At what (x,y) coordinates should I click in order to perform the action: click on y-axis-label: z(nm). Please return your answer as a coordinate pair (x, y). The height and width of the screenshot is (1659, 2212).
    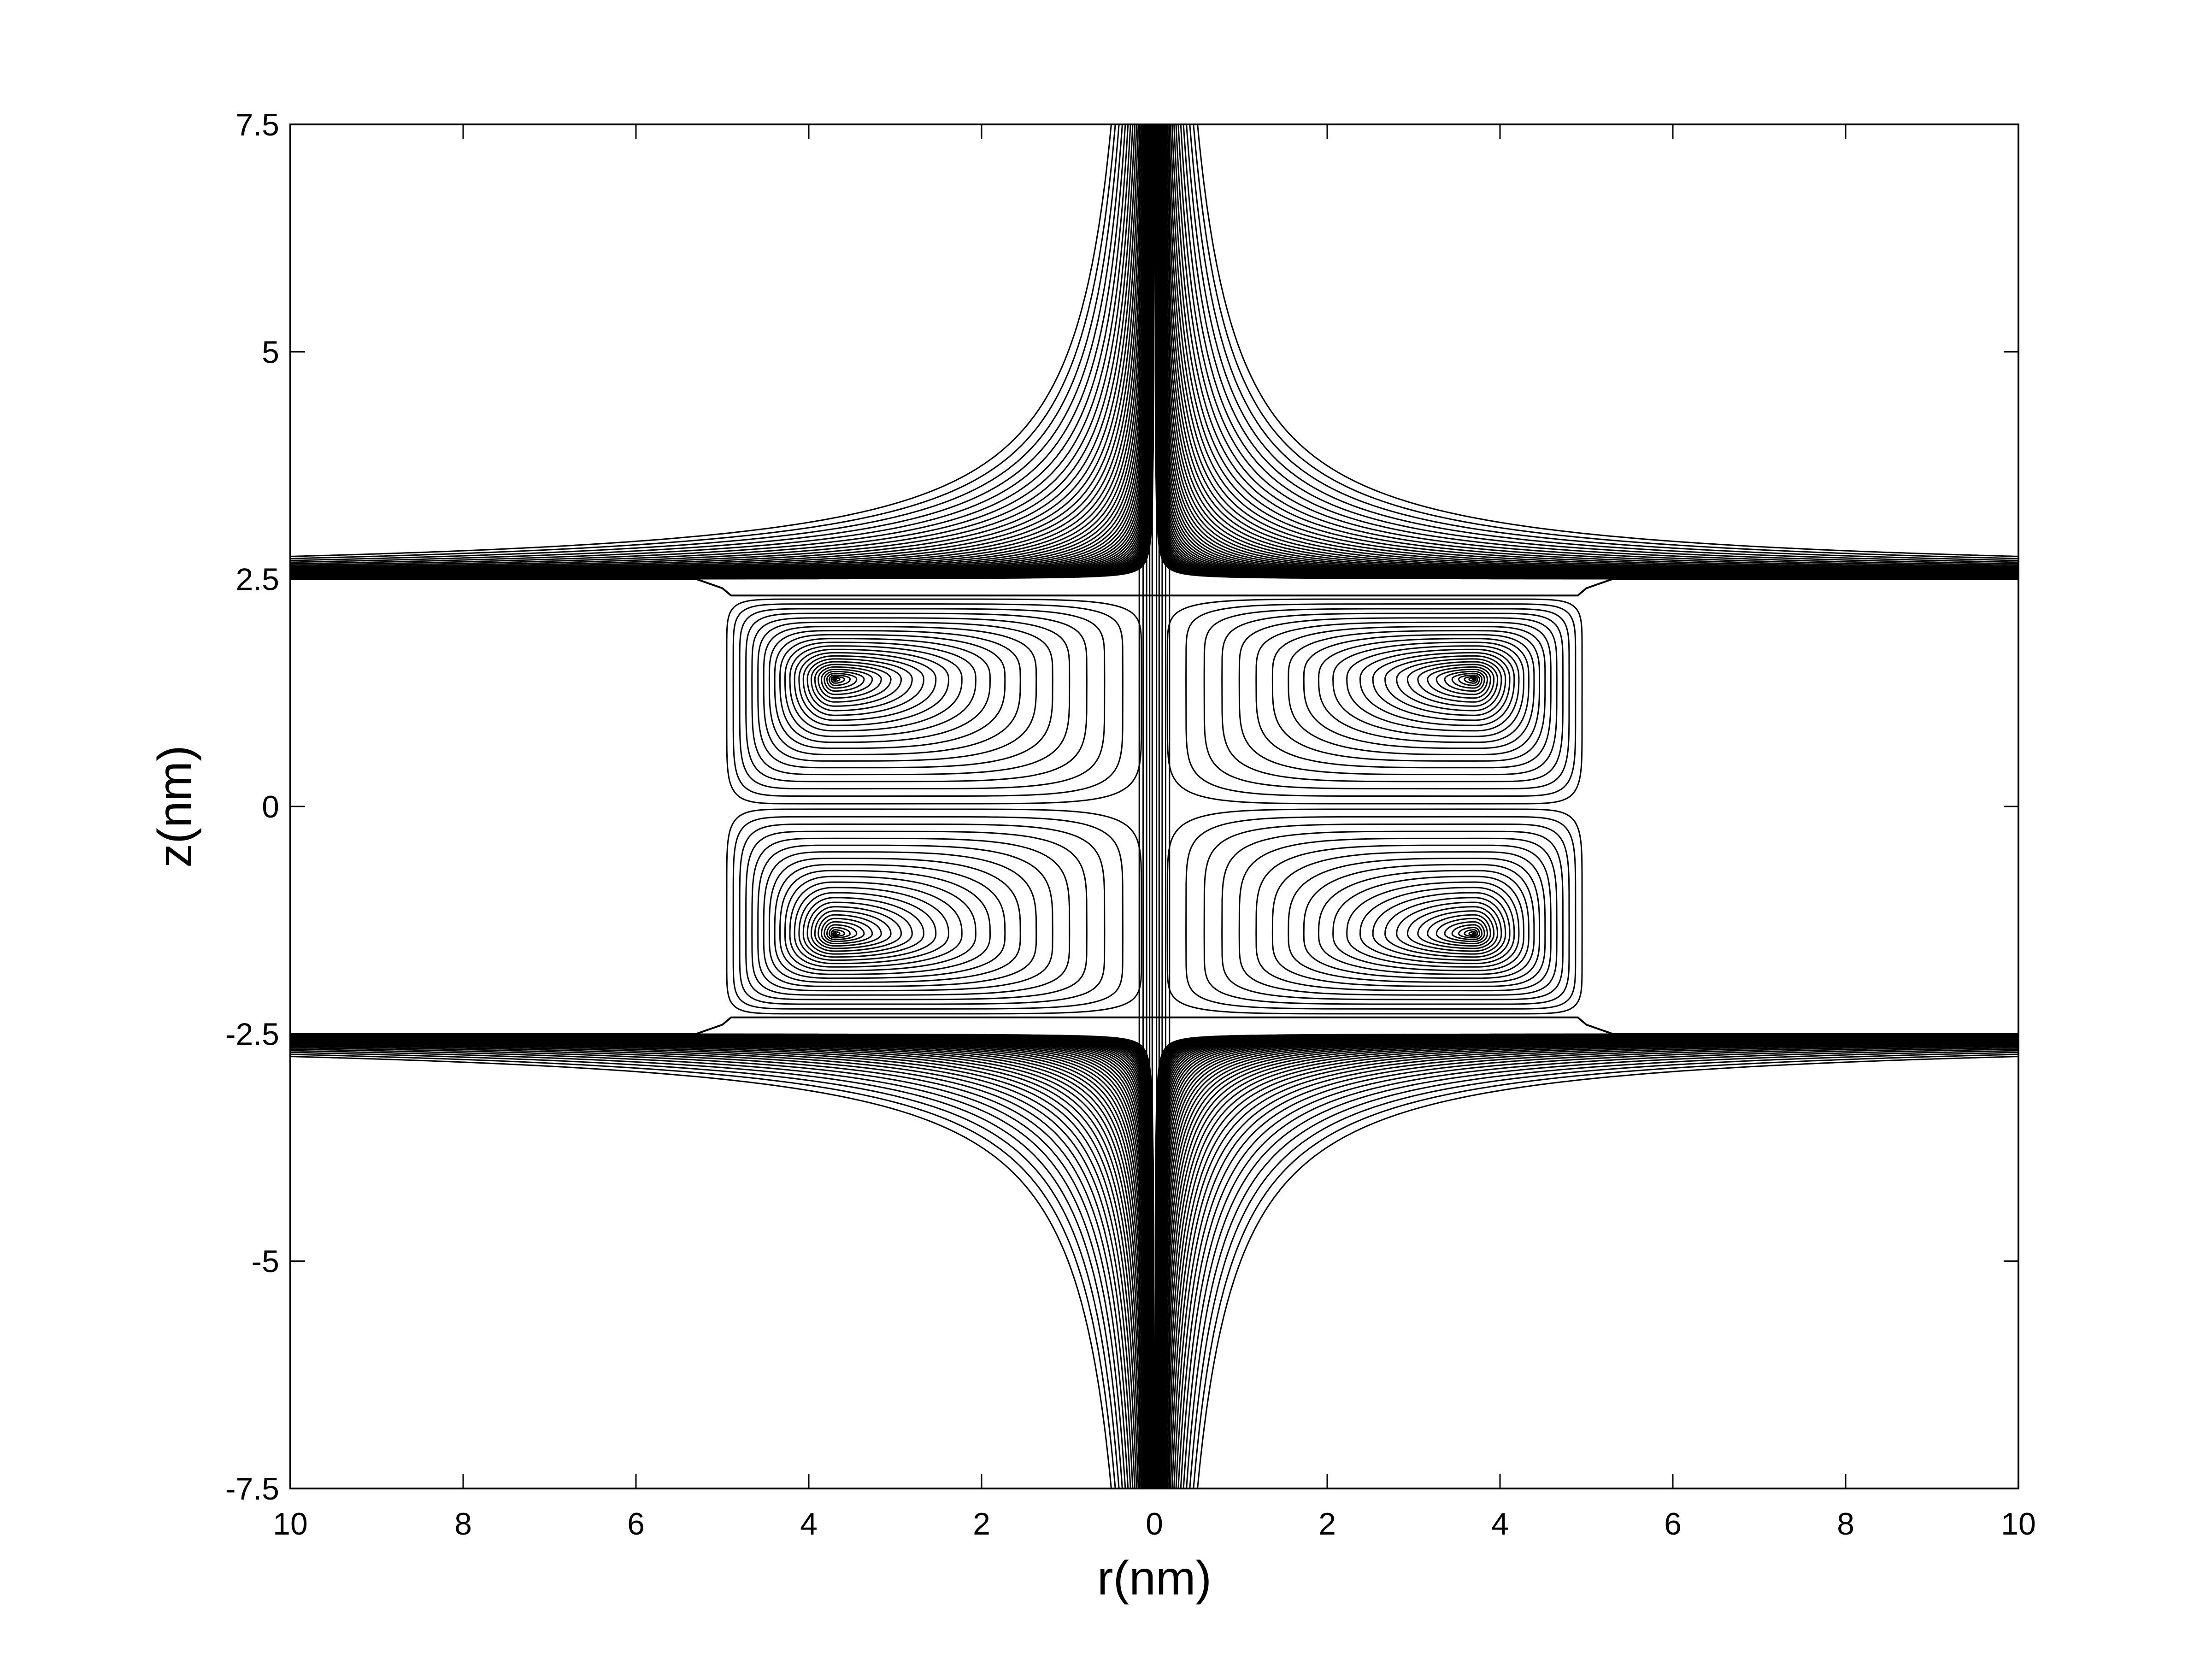
    Looking at the image, I should click on (175, 806).